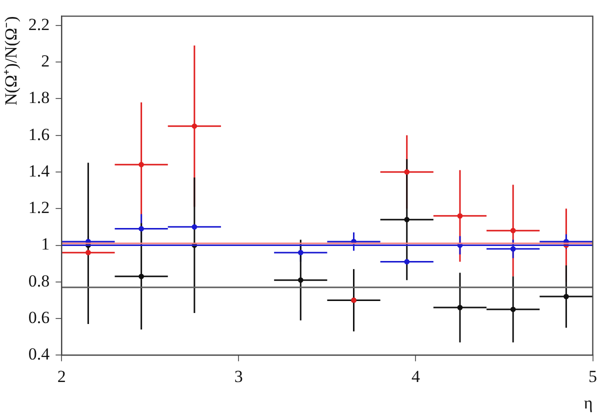 This screenshot has height=414, width=603. I want to click on y-tick-label: 1.8, so click(39, 98).